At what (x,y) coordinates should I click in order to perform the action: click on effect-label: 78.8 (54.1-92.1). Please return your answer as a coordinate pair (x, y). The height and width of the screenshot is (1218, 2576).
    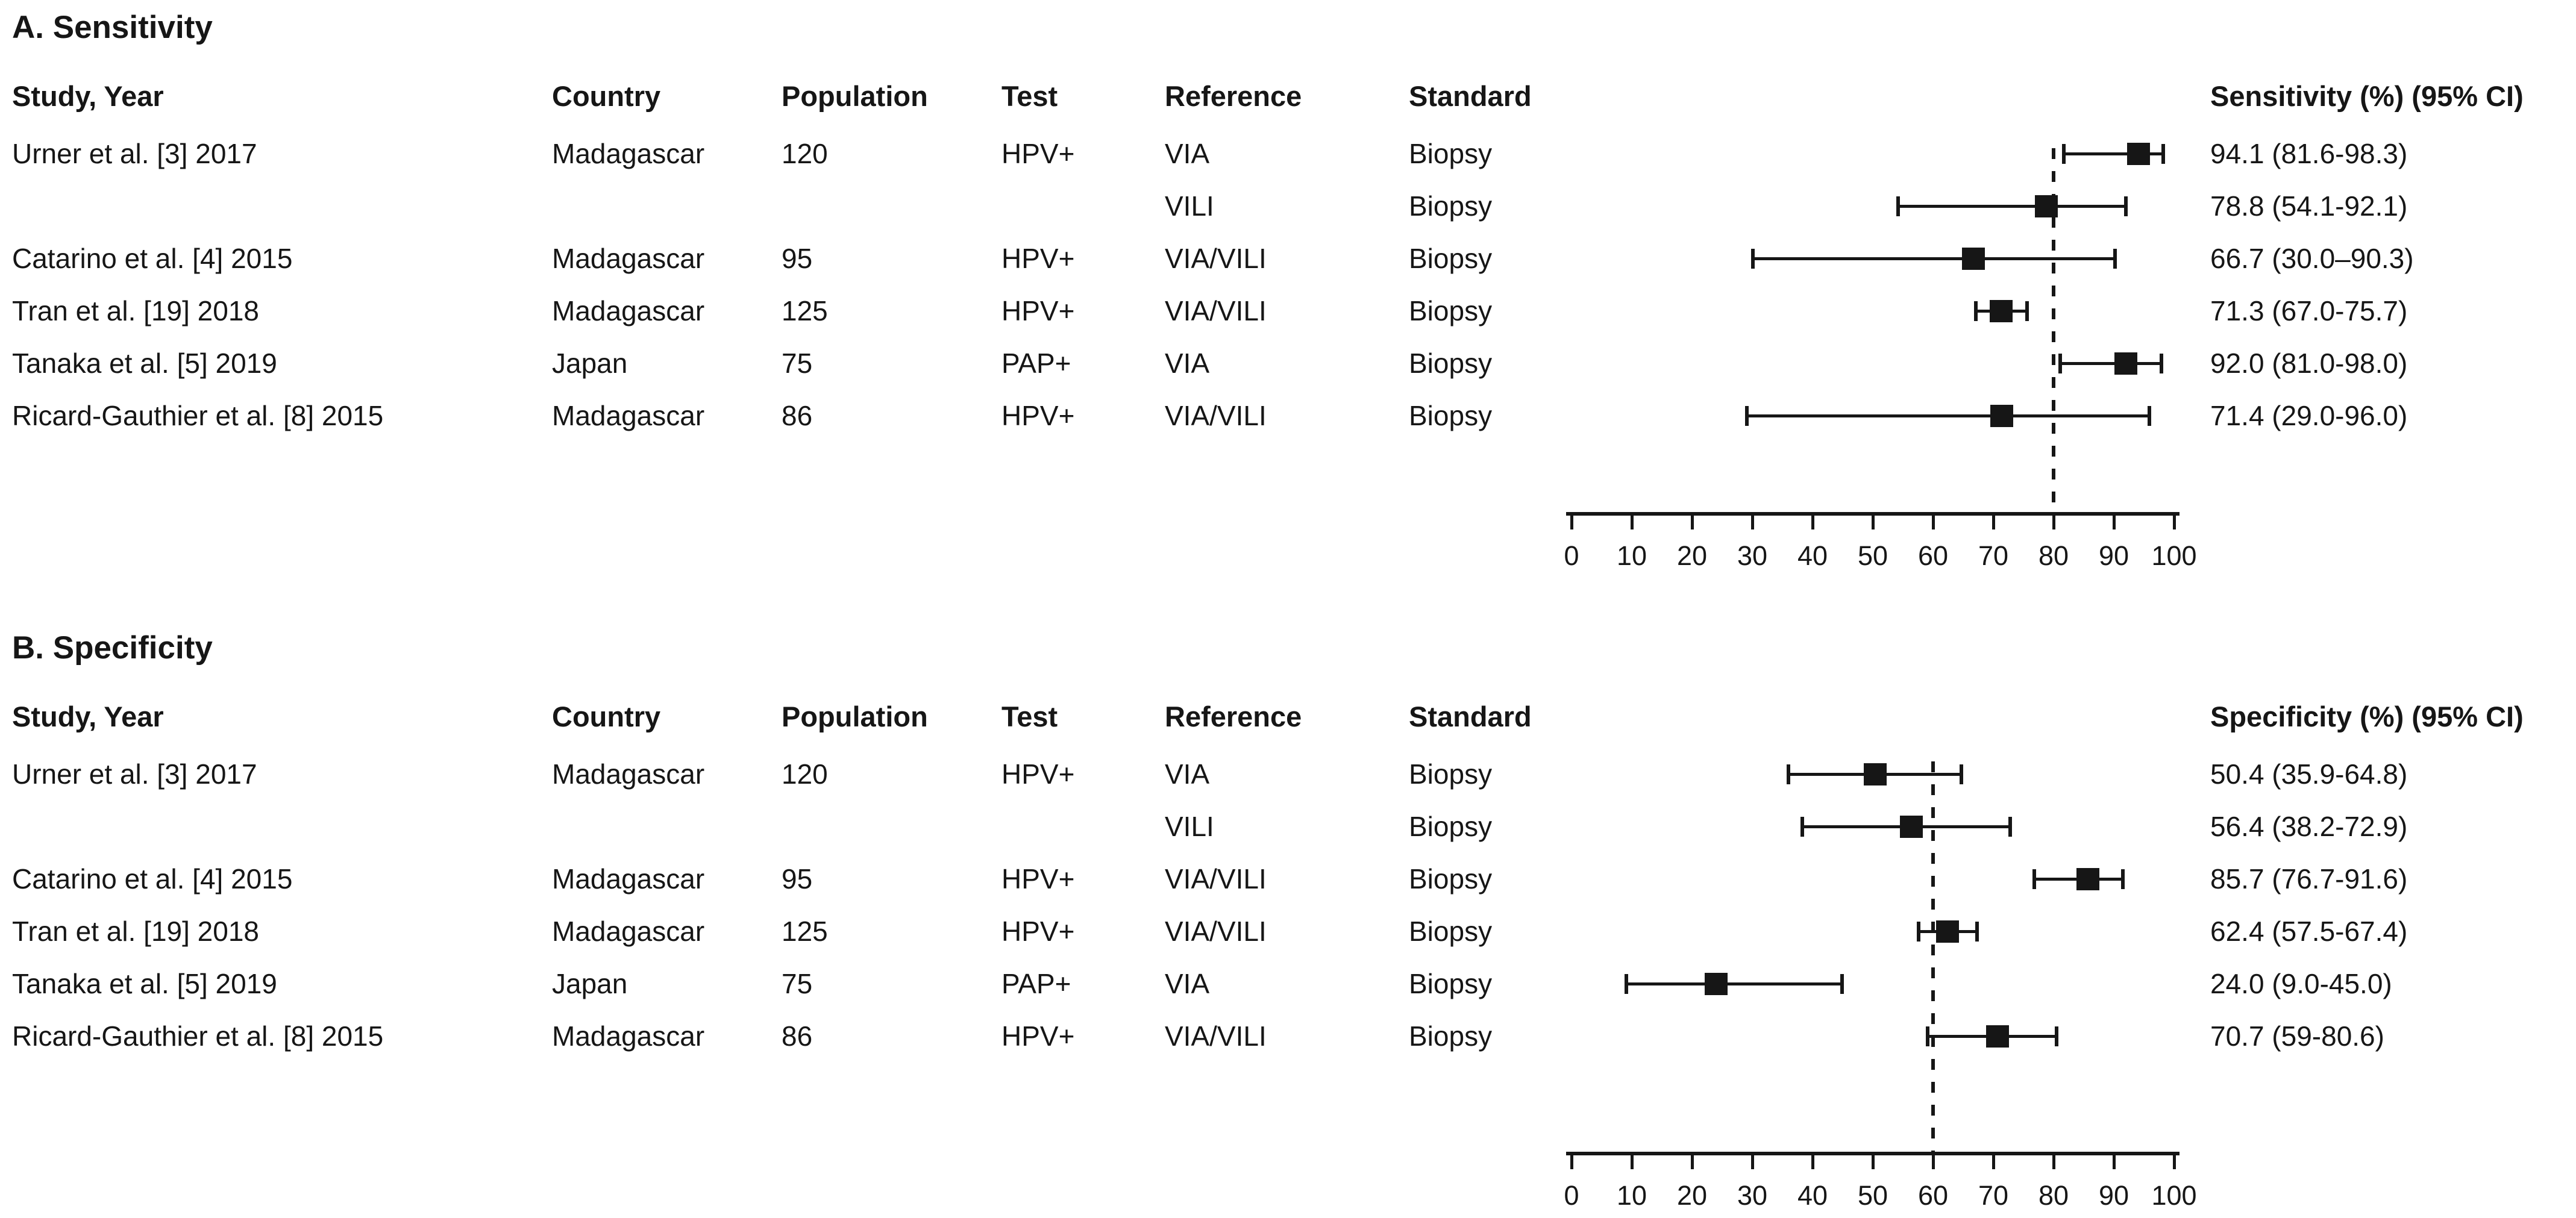
    Looking at the image, I should click on (2309, 206).